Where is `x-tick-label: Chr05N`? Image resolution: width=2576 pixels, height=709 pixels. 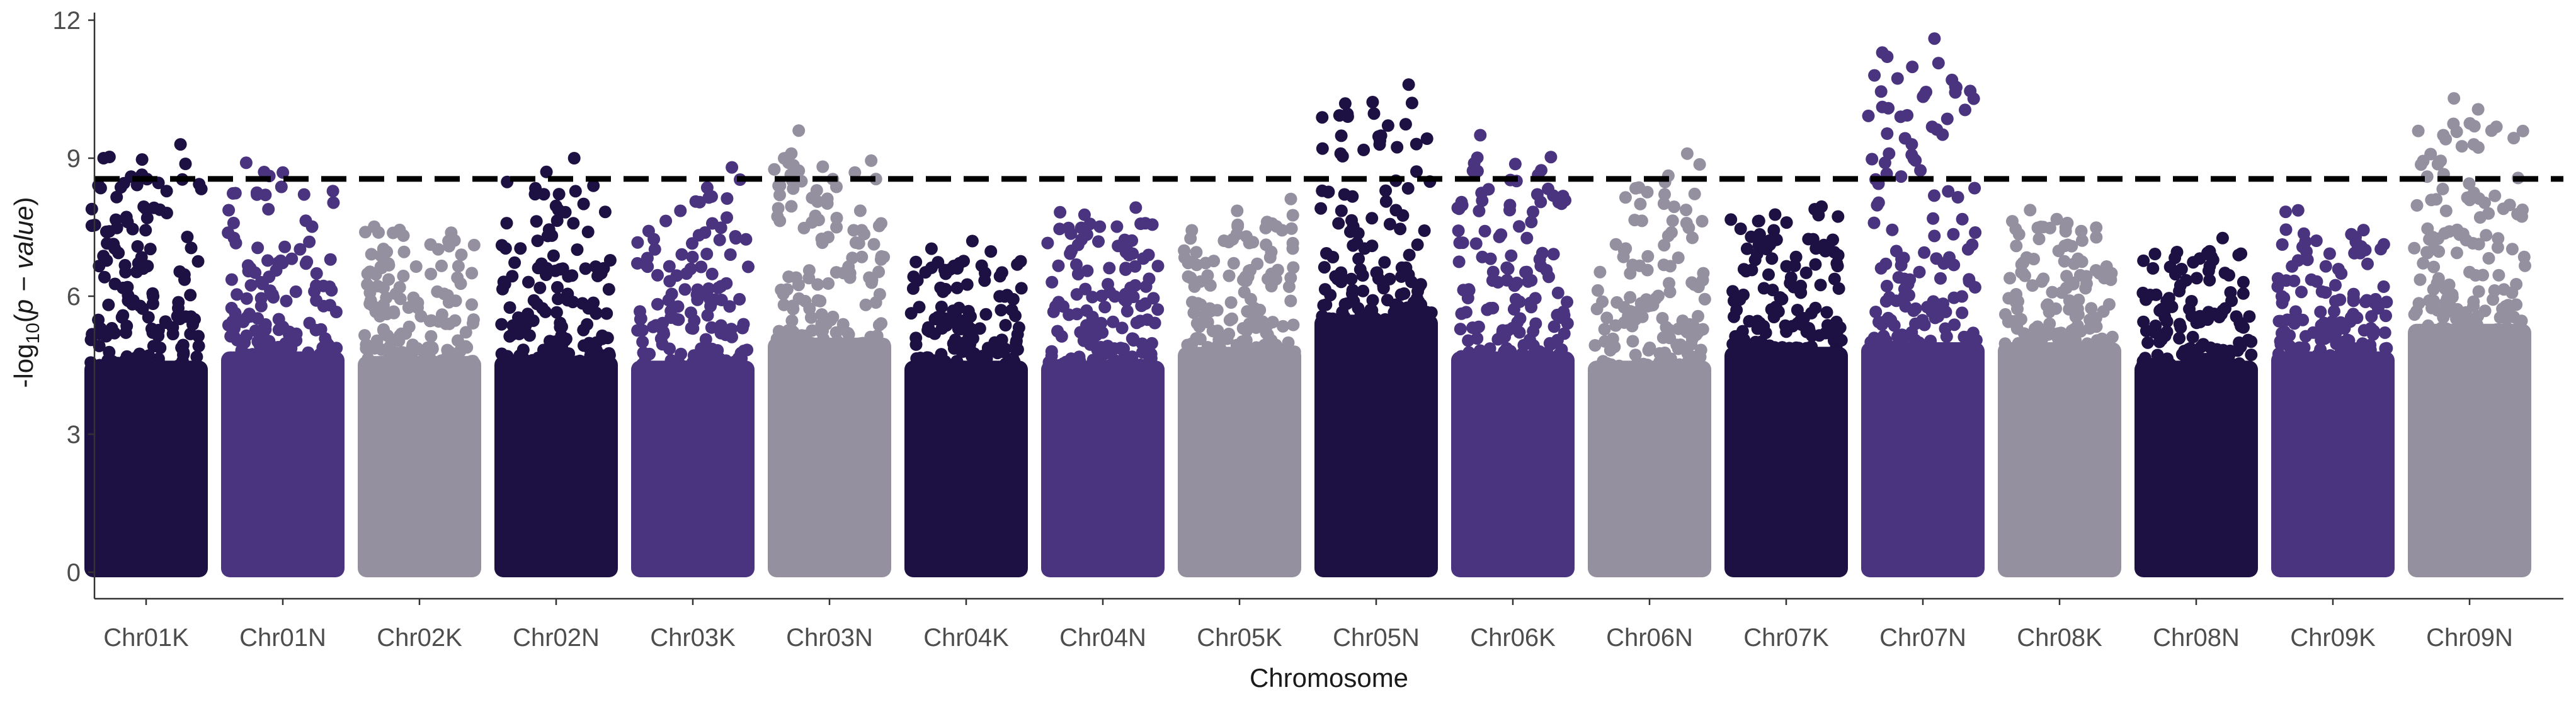
x-tick-label: Chr05N is located at coordinates (1376, 638).